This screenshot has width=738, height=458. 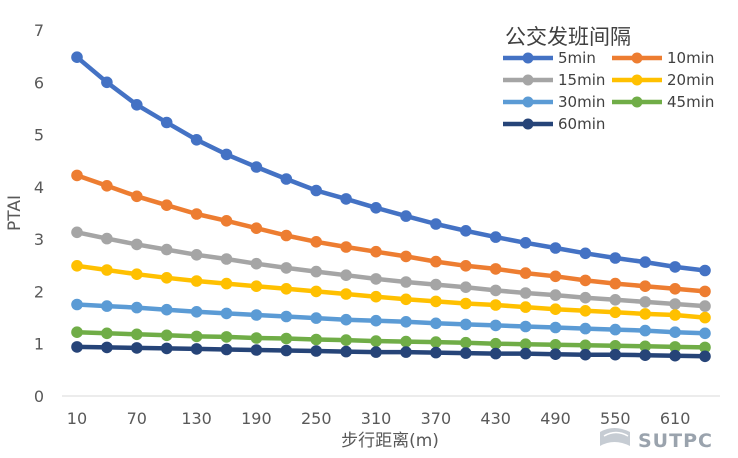 What do you see at coordinates (554, 124) in the screenshot?
I see `legend-item: 60min` at bounding box center [554, 124].